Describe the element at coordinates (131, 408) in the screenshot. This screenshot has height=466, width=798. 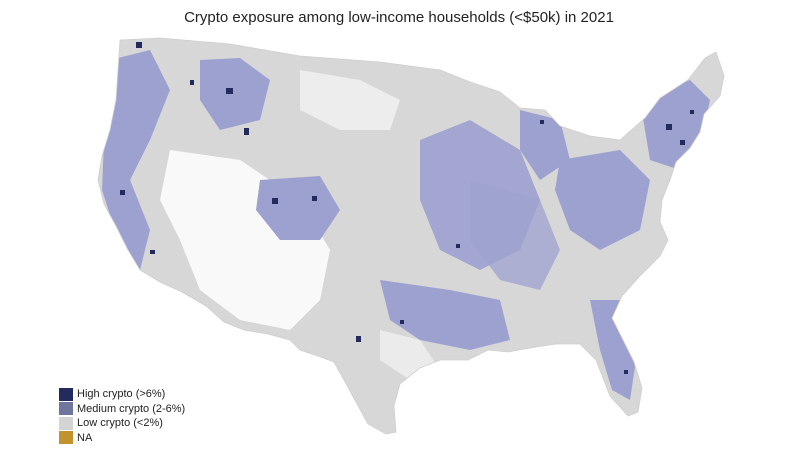
I see `legend-label-medium: Medium crypto (2-6%)` at that location.